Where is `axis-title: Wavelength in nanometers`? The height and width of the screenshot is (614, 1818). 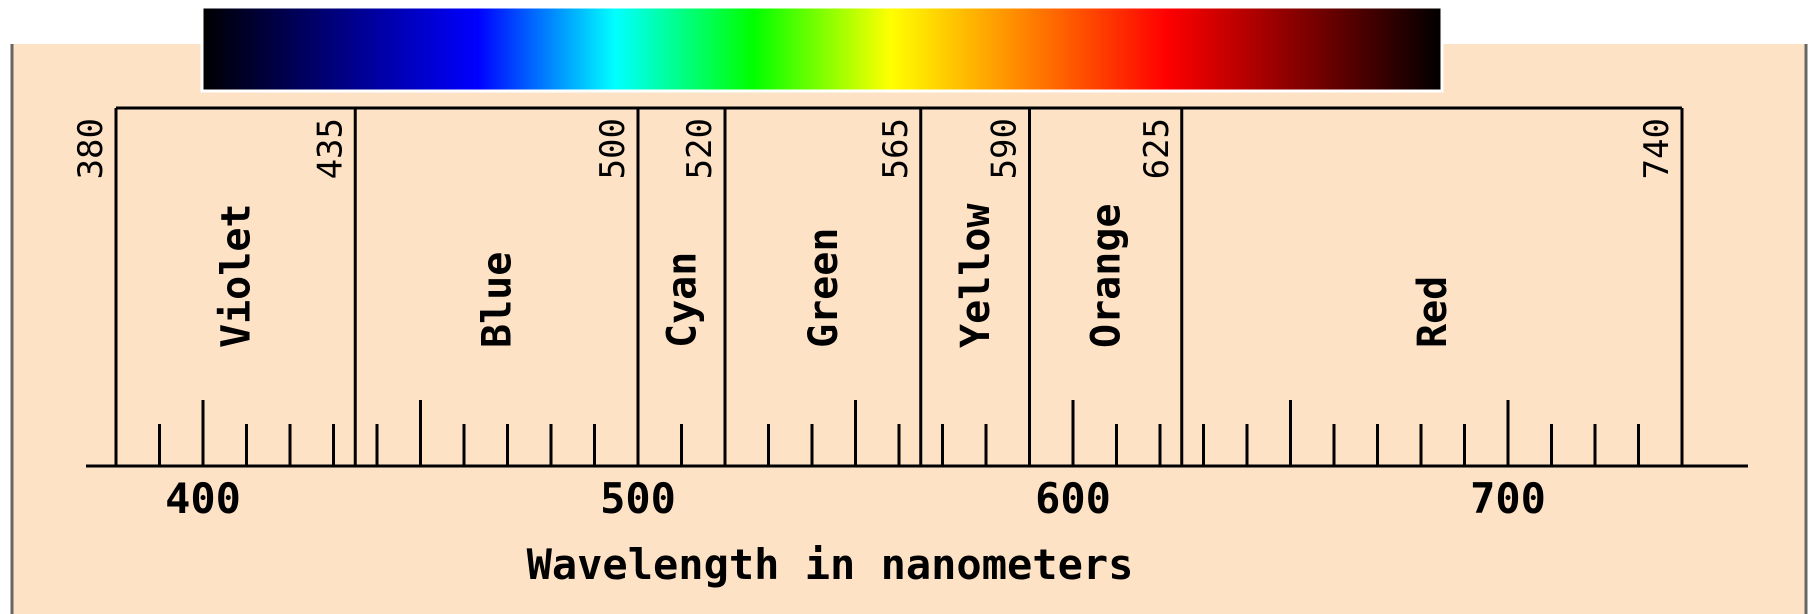
axis-title: Wavelength in nanometers is located at coordinates (830, 564).